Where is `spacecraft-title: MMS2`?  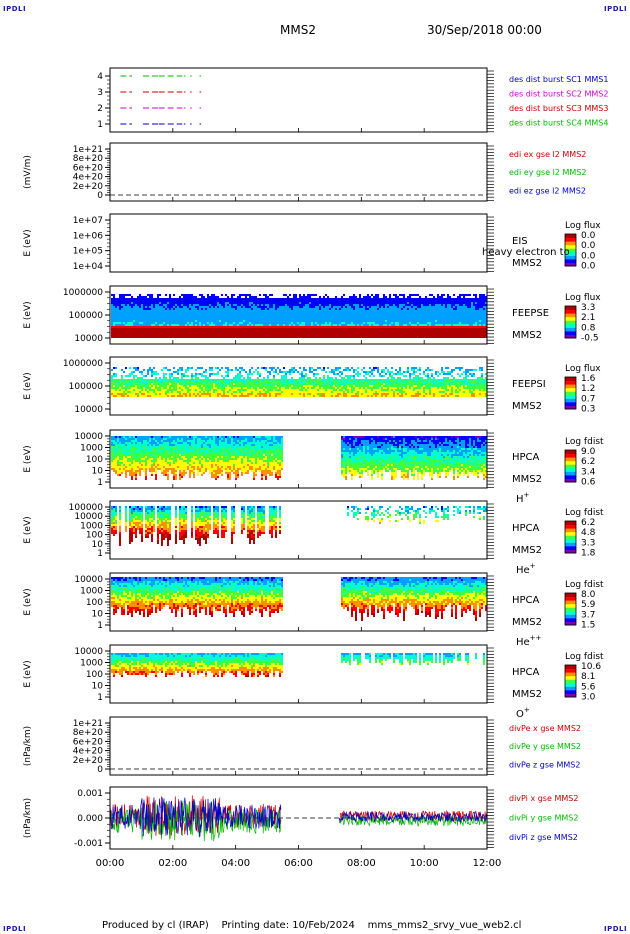 spacecraft-title: MMS2 is located at coordinates (298, 30).